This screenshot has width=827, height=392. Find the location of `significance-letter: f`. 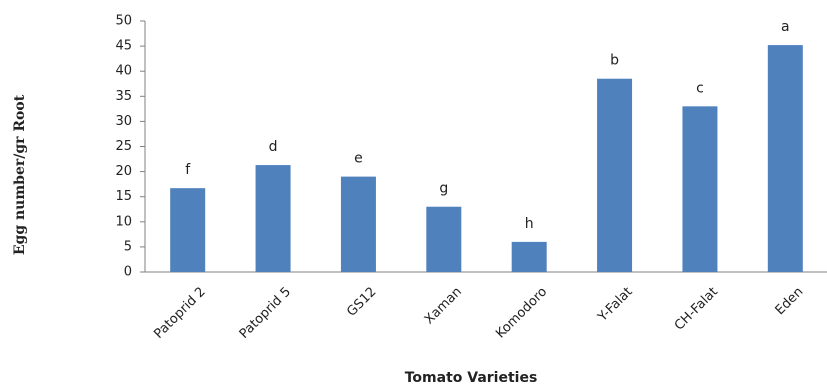

significance-letter: f is located at coordinates (188, 170).